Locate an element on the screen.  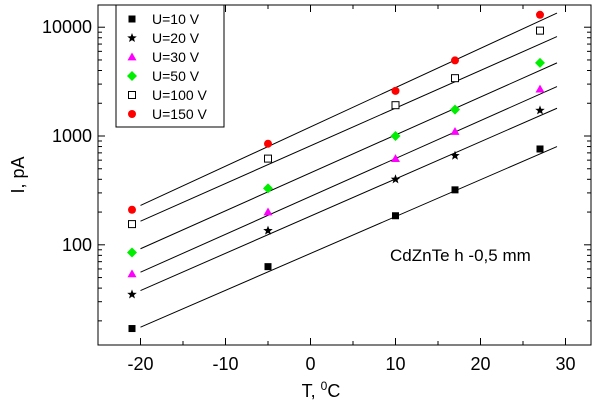
legend-label: U=30 V is located at coordinates (176, 57).